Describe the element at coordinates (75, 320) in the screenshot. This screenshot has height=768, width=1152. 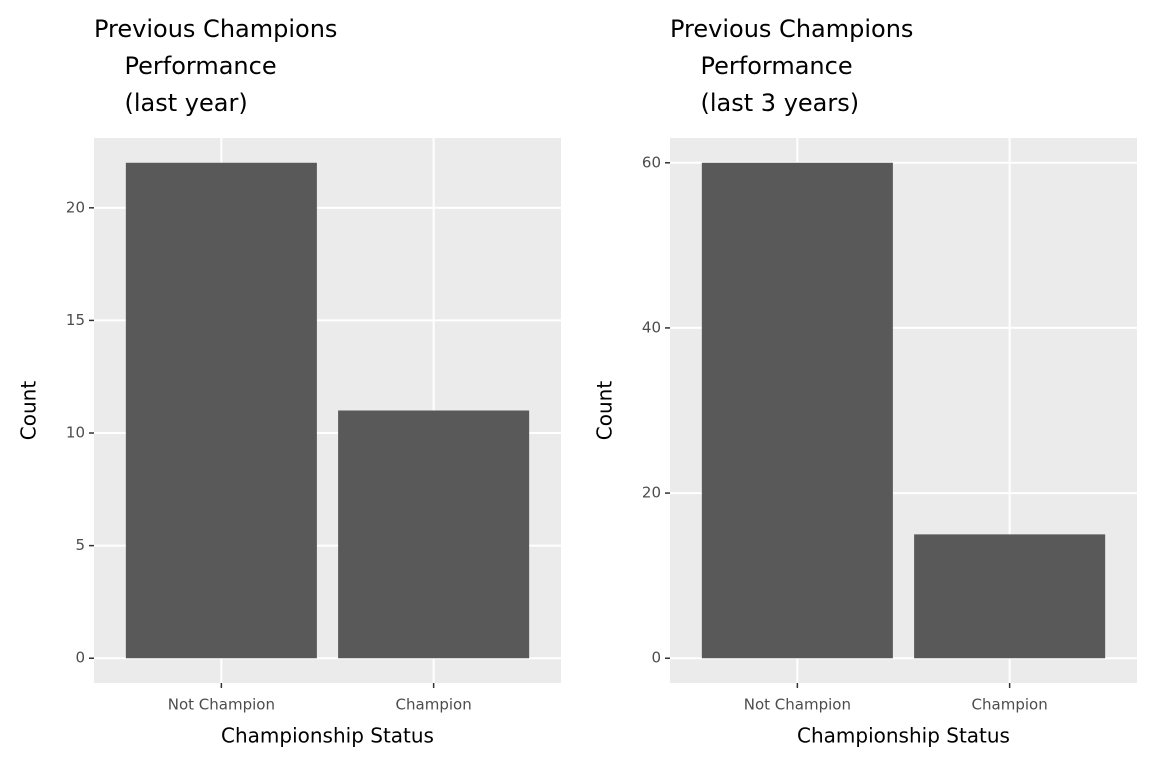
I see `y-tick-label: 15` at that location.